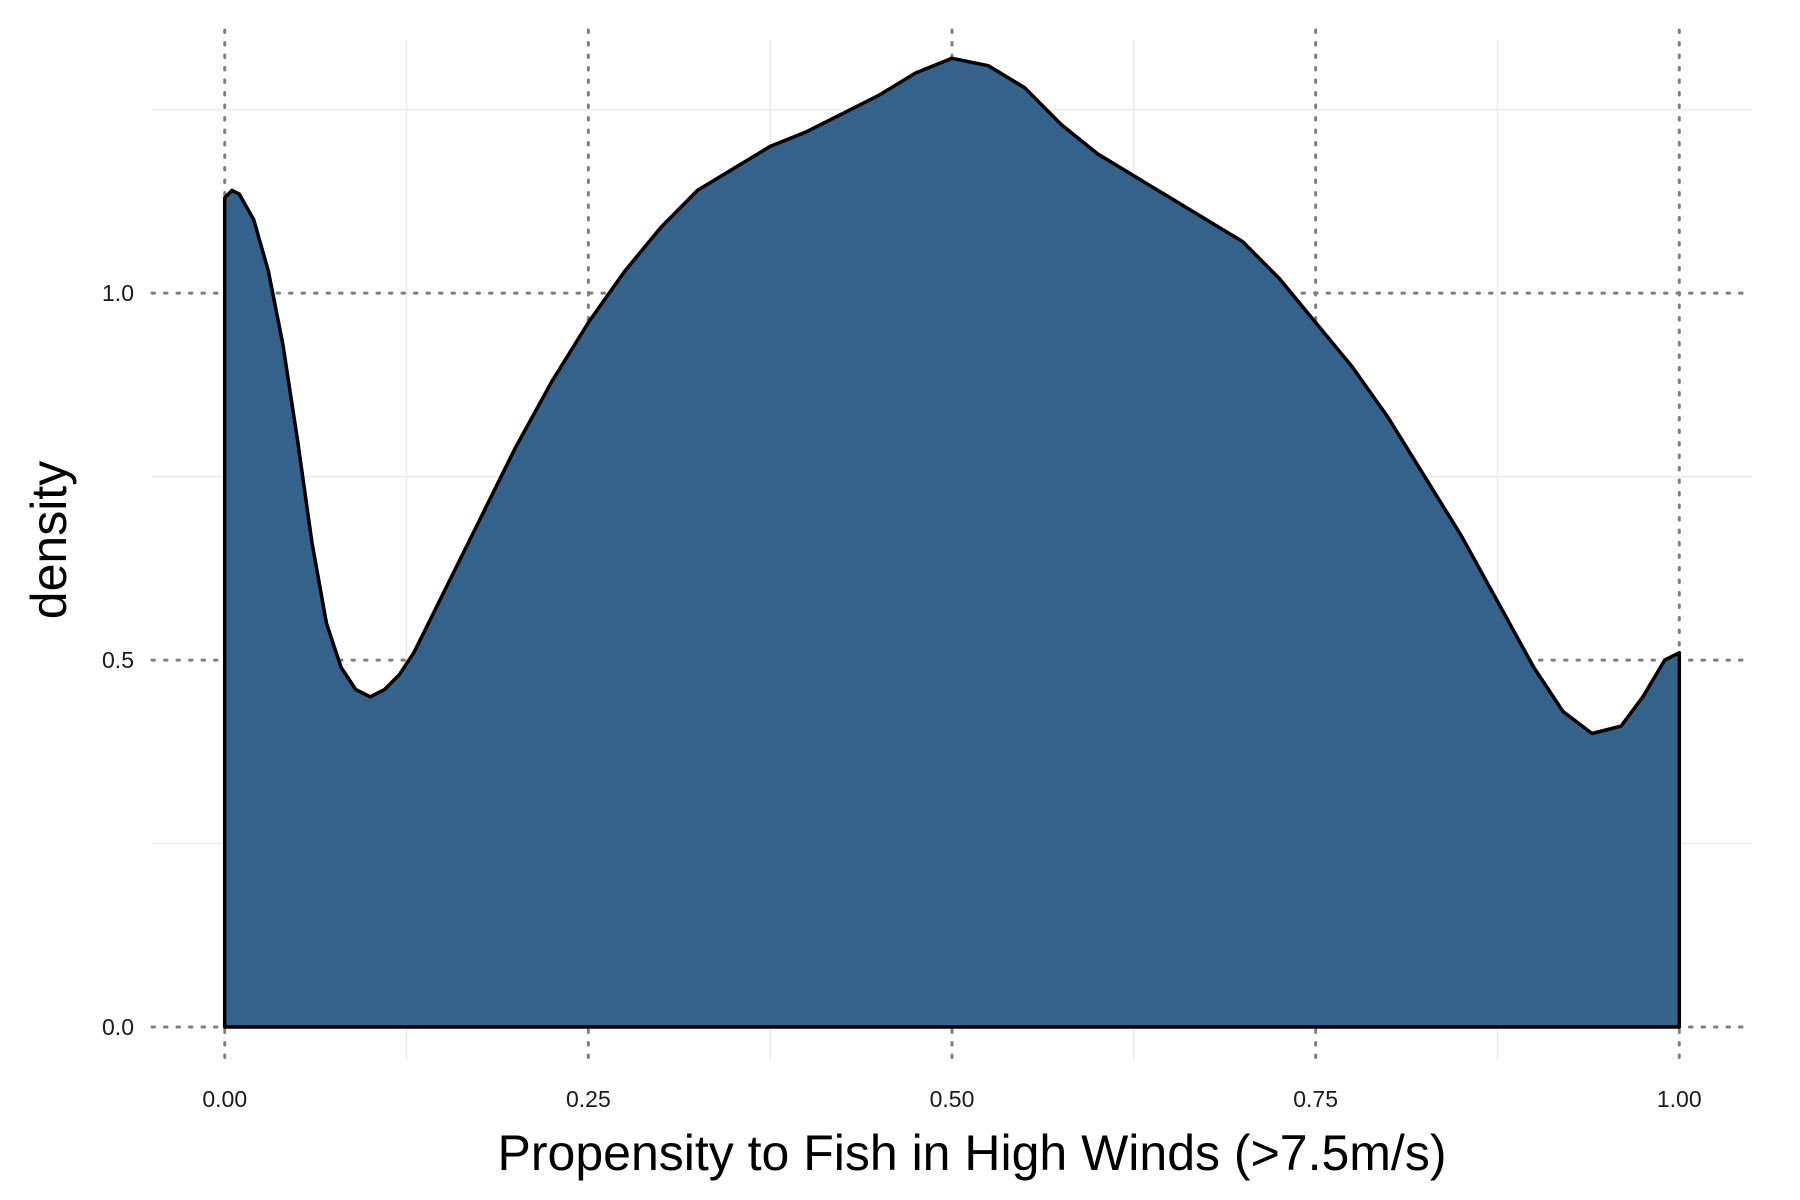  I want to click on x-tick-label: 0.25, so click(588, 1099).